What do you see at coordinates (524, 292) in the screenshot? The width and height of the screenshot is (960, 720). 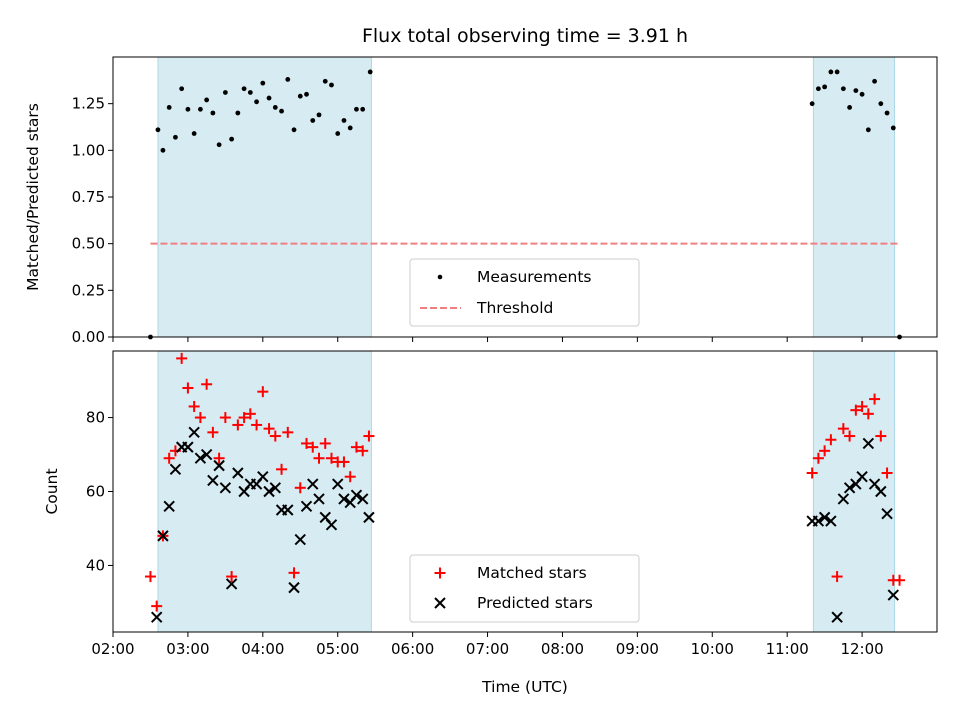 I see `ratio-legend: Measurements Threshold` at bounding box center [524, 292].